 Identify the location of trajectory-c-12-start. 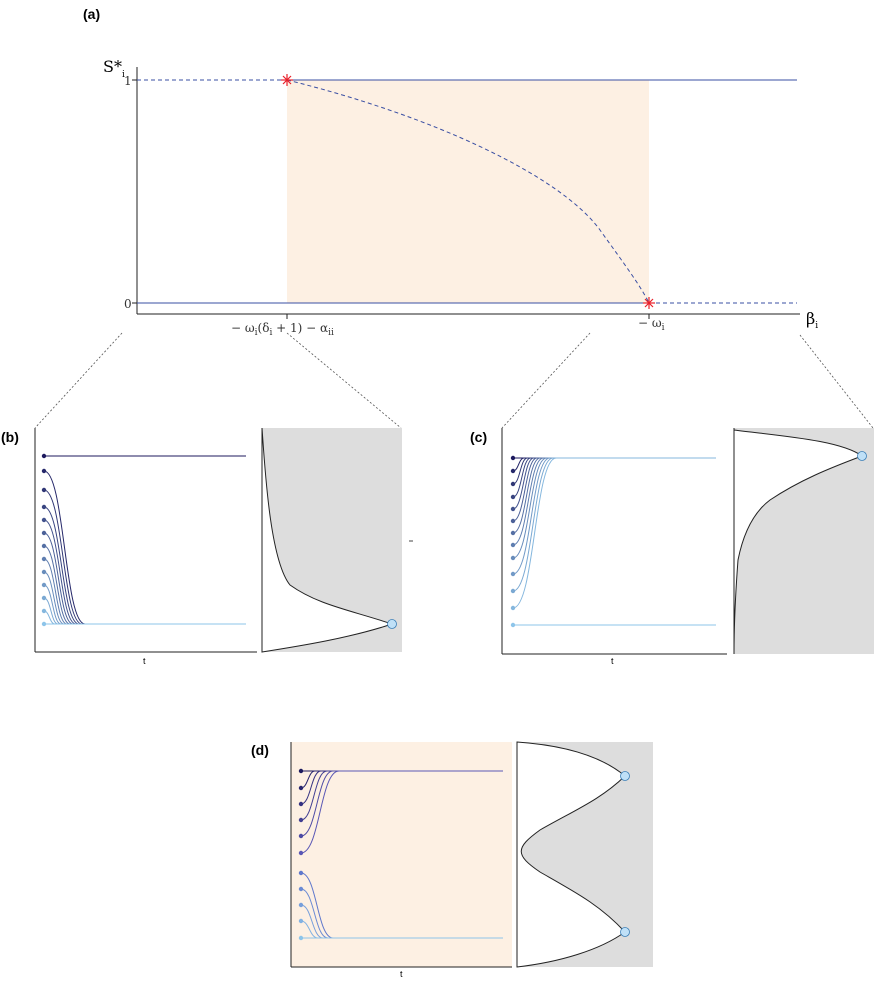
(513, 625).